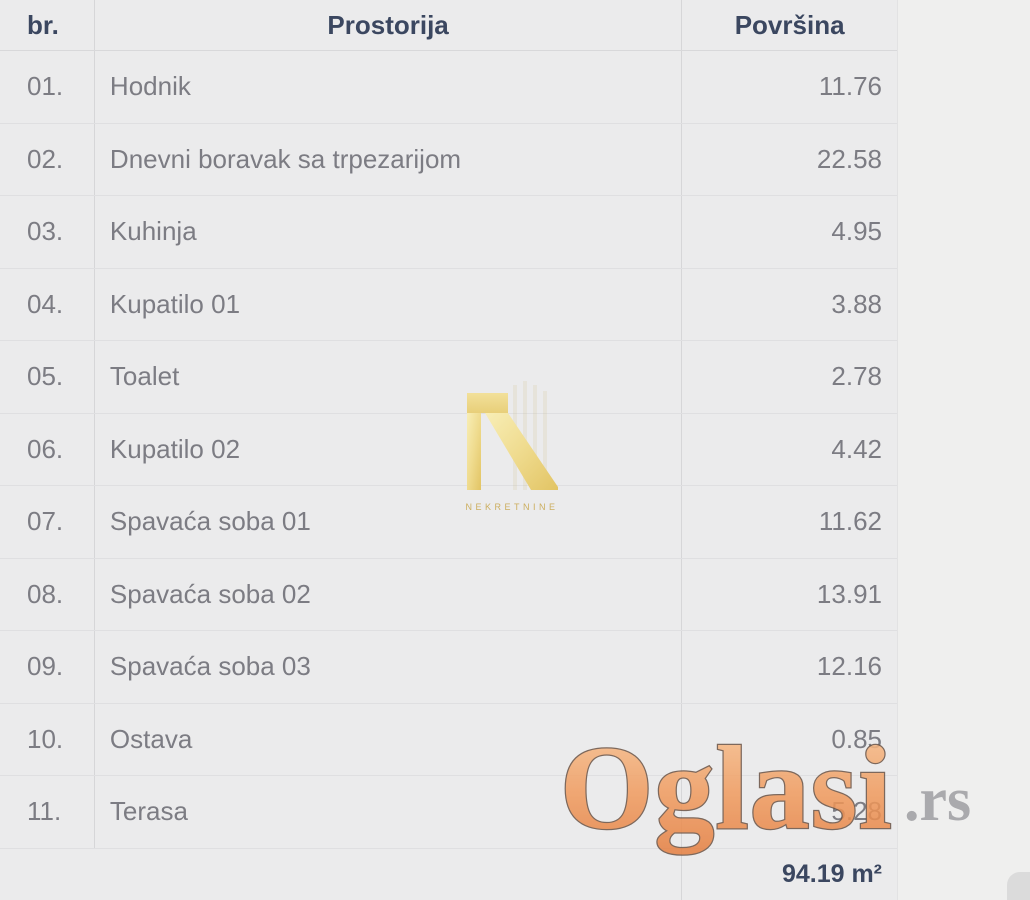 This screenshot has height=900, width=1030. What do you see at coordinates (47, 159) in the screenshot?
I see `row-number: 02.` at bounding box center [47, 159].